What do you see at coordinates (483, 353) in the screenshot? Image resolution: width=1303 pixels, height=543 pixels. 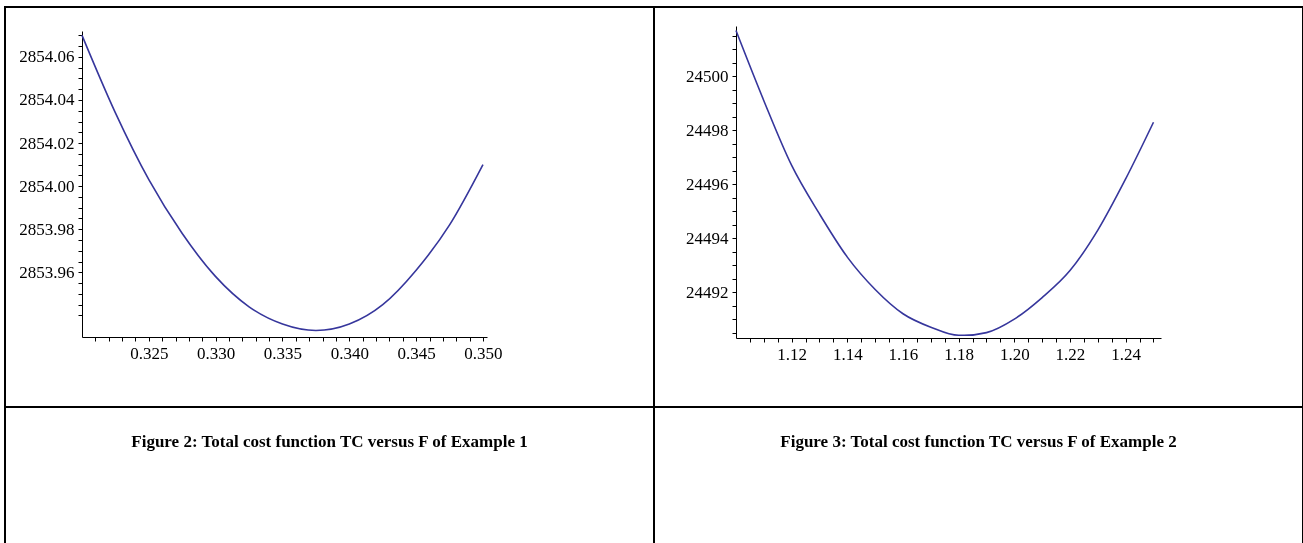 I see `x-tick-label: 0.350` at bounding box center [483, 353].